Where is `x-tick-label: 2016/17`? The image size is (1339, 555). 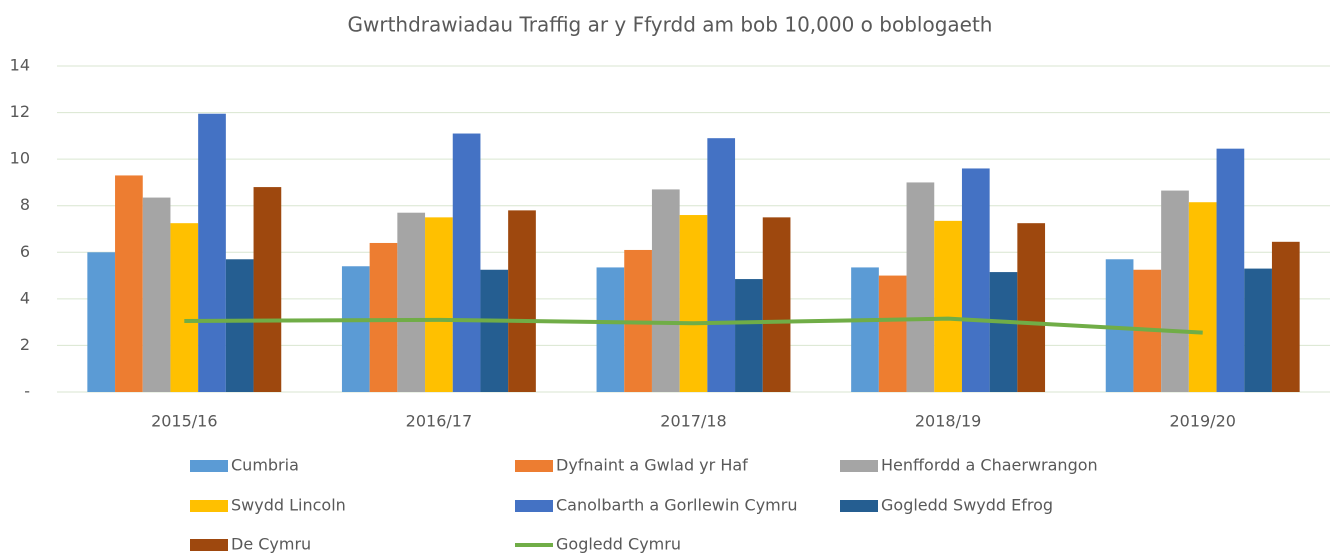
x-tick-label: 2016/17 is located at coordinates (439, 421).